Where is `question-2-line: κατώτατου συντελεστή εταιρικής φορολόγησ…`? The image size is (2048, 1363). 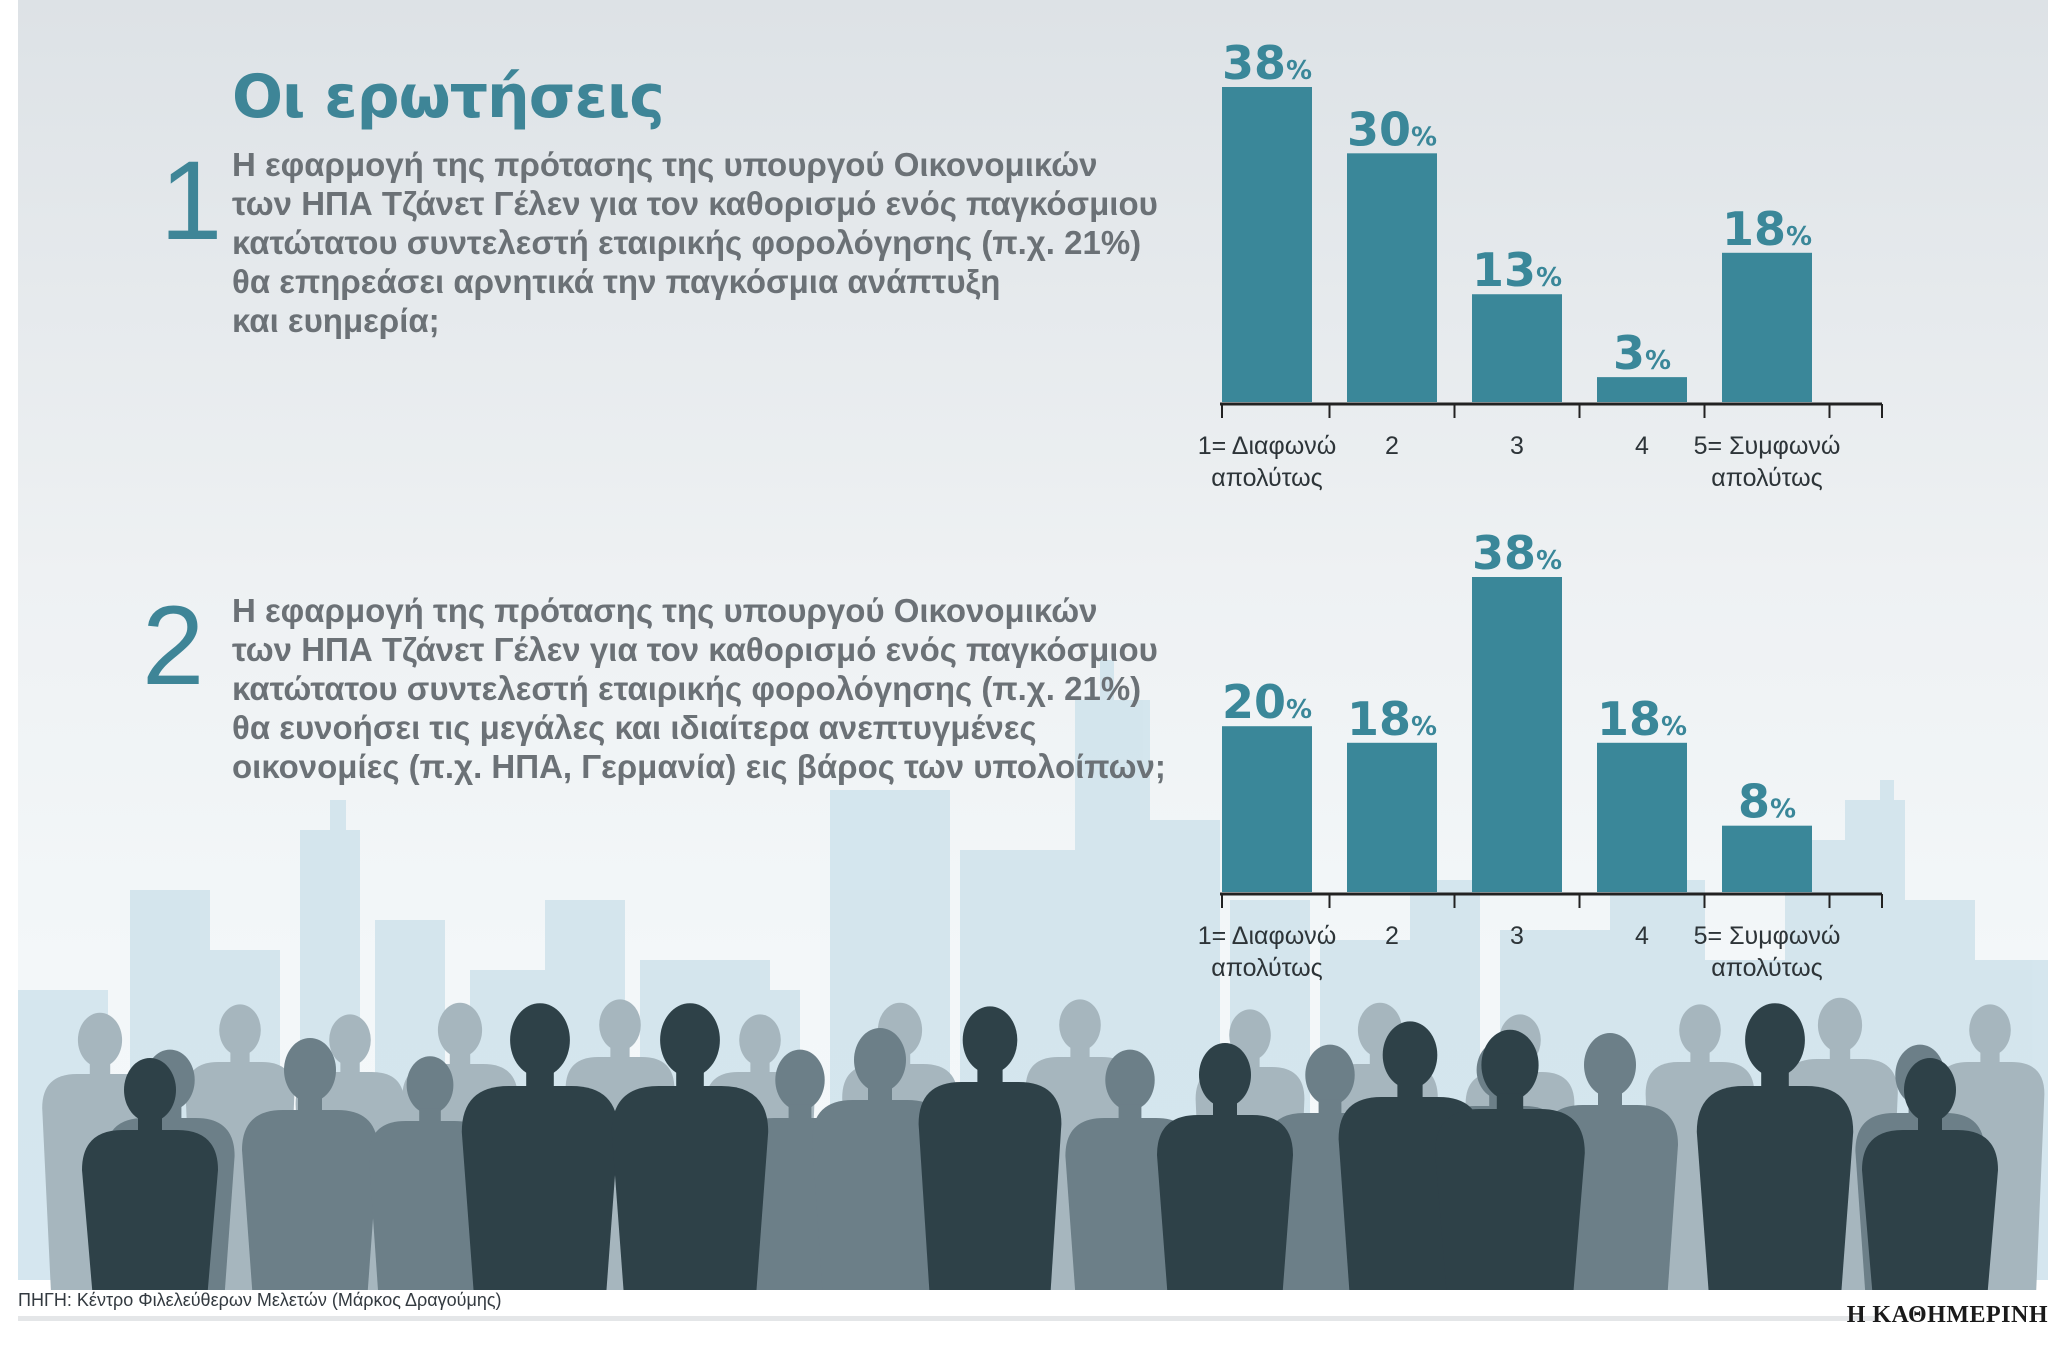
question-2-line: κατώτατου συντελεστή εταιρικής φορολόγησ… is located at coordinates (687, 688).